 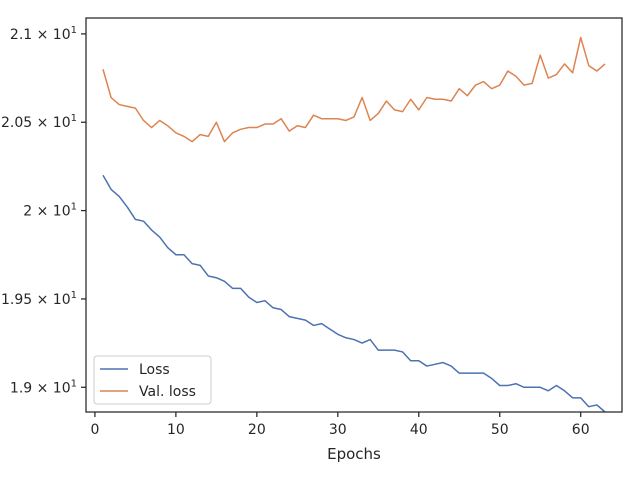 What do you see at coordinates (338, 430) in the screenshot?
I see `x-tick-label: 30` at bounding box center [338, 430].